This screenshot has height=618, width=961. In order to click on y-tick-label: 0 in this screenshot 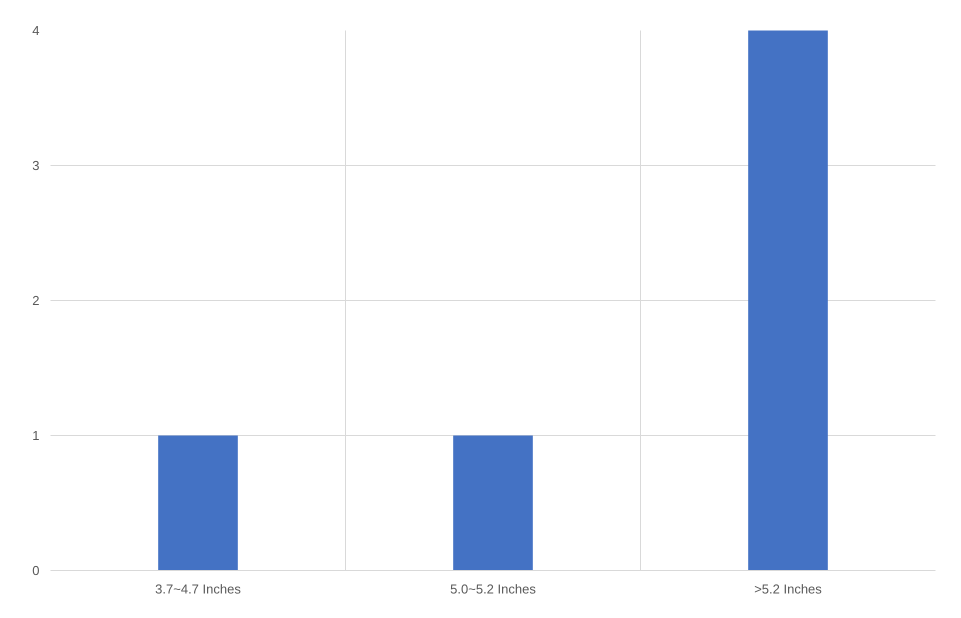, I will do `click(36, 570)`.